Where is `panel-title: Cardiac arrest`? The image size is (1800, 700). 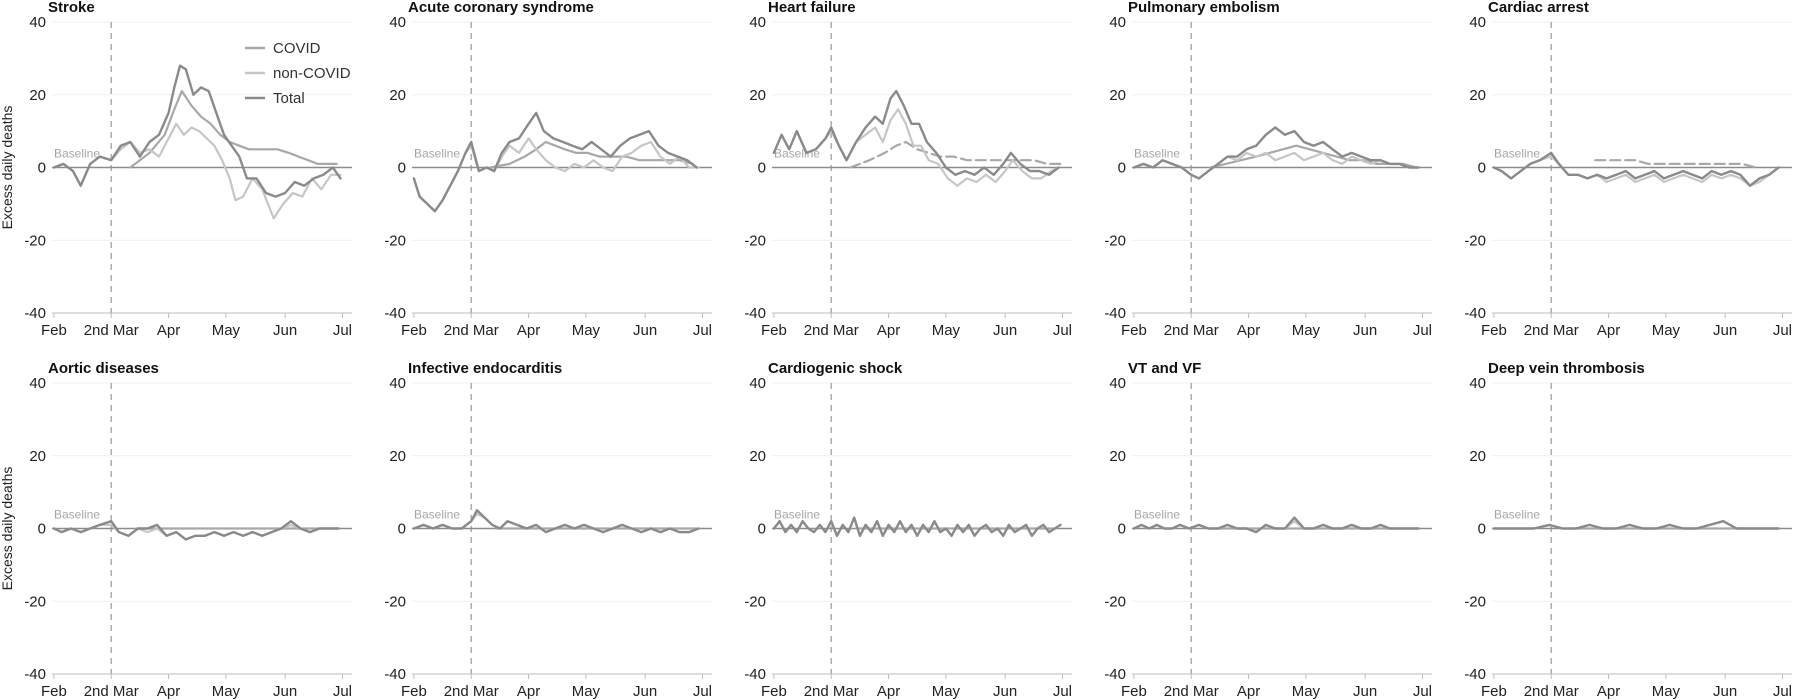
panel-title: Cardiac arrest is located at coordinates (1538, 8).